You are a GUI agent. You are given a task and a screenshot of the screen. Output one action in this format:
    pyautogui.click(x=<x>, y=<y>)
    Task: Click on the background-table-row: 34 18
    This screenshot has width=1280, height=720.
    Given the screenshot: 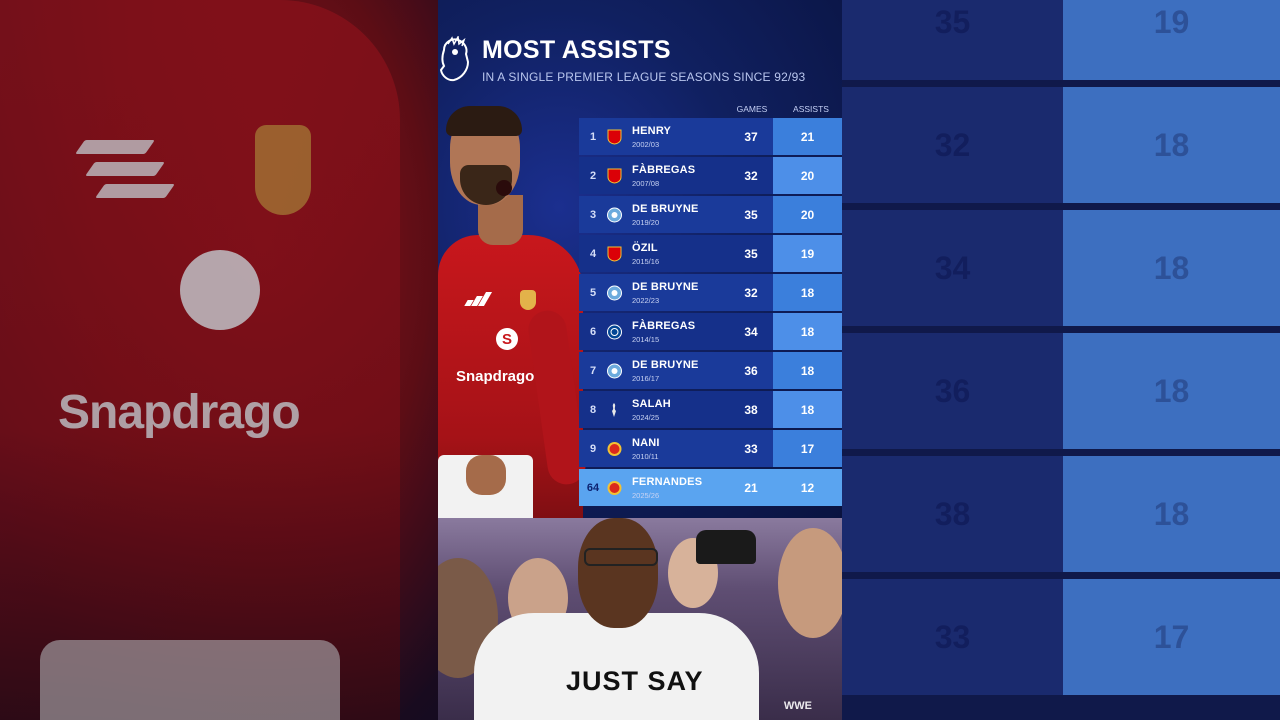 What is the action you would take?
    pyautogui.click(x=1061, y=268)
    